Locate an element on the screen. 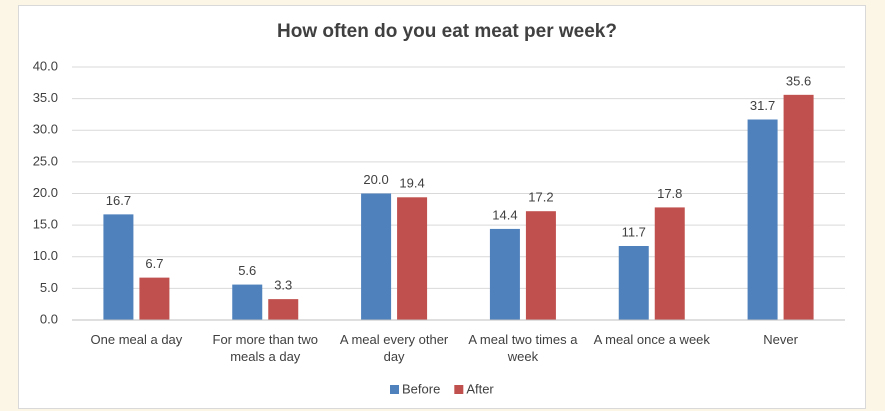 Image resolution: width=885 pixels, height=411 pixels. x-tick-label: For more than two meals a day is located at coordinates (265, 348).